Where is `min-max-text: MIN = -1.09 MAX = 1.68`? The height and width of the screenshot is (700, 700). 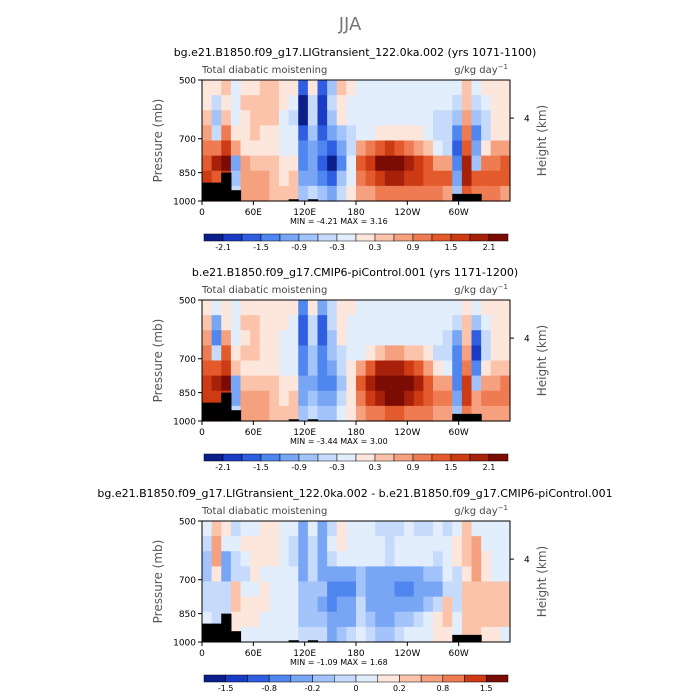 min-max-text: MIN = -1.09 MAX = 1.68 is located at coordinates (339, 662).